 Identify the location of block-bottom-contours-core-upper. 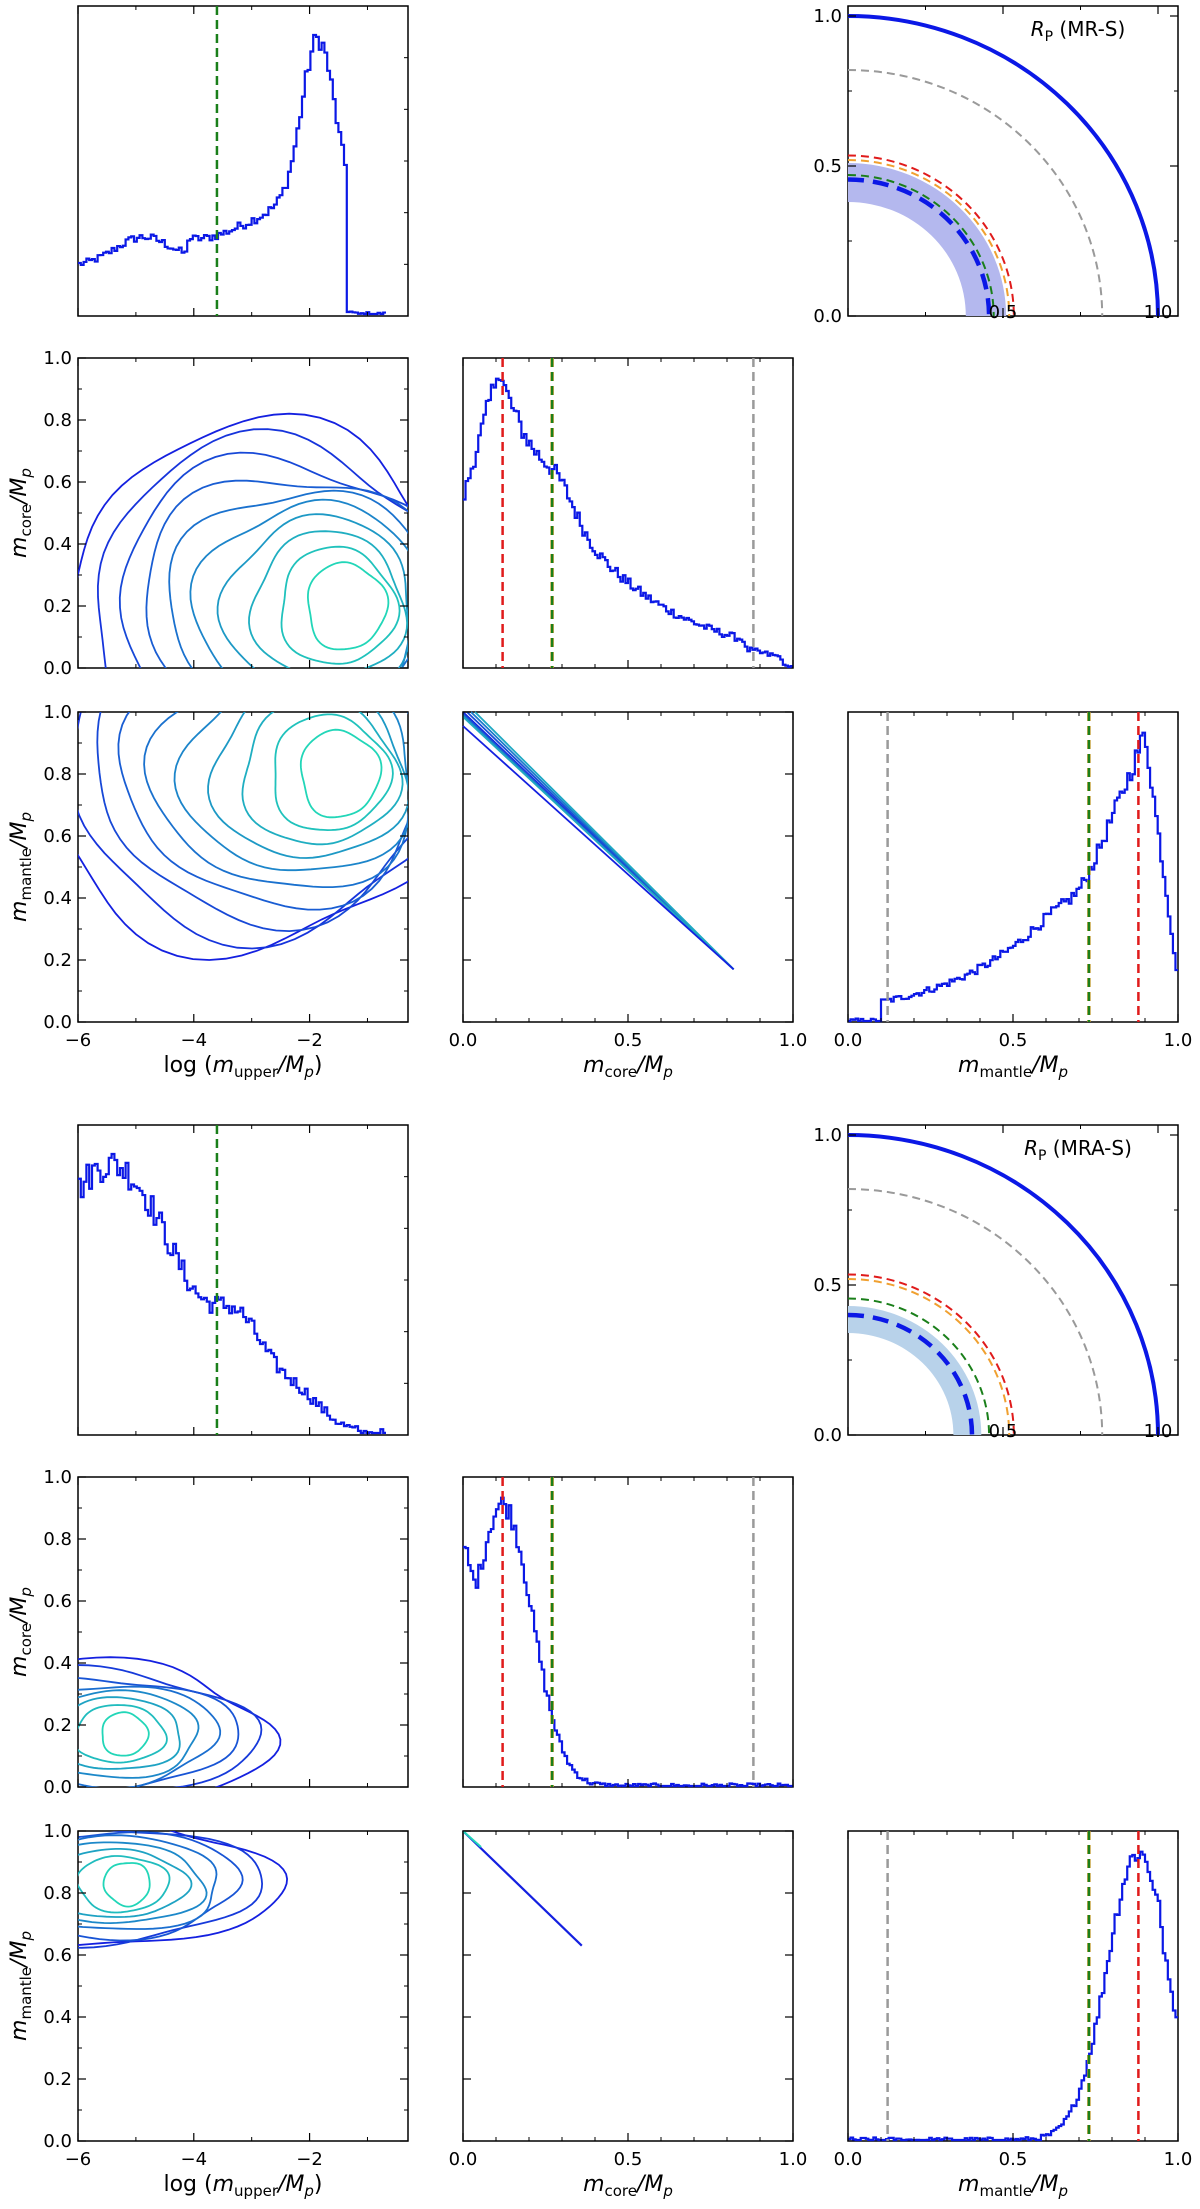
(180, 1721).